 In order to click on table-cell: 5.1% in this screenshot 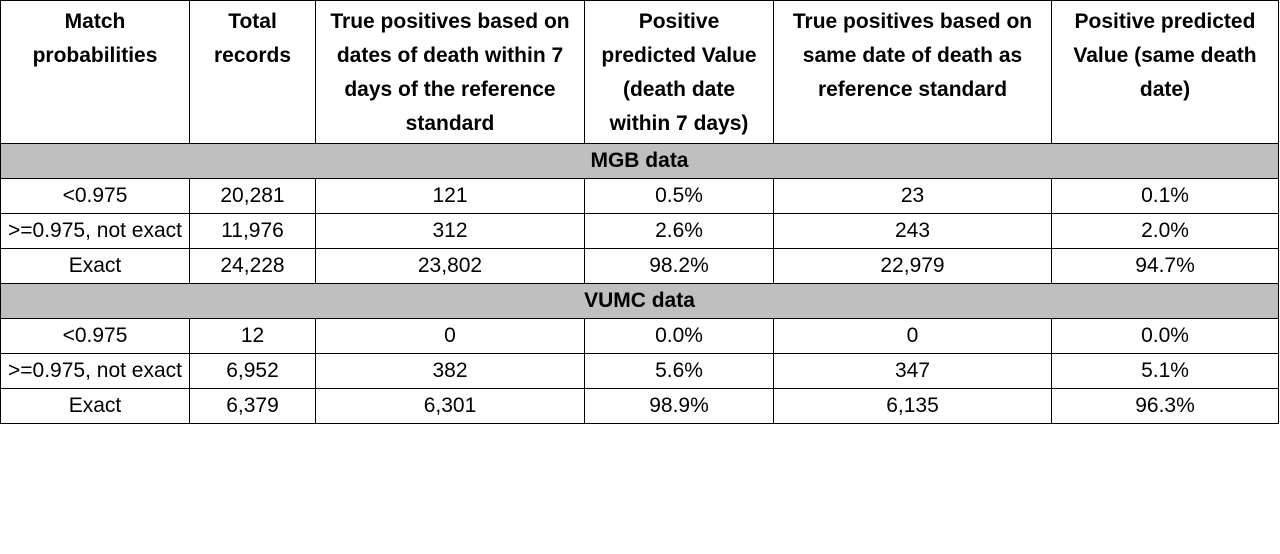, I will do `click(1165, 371)`.